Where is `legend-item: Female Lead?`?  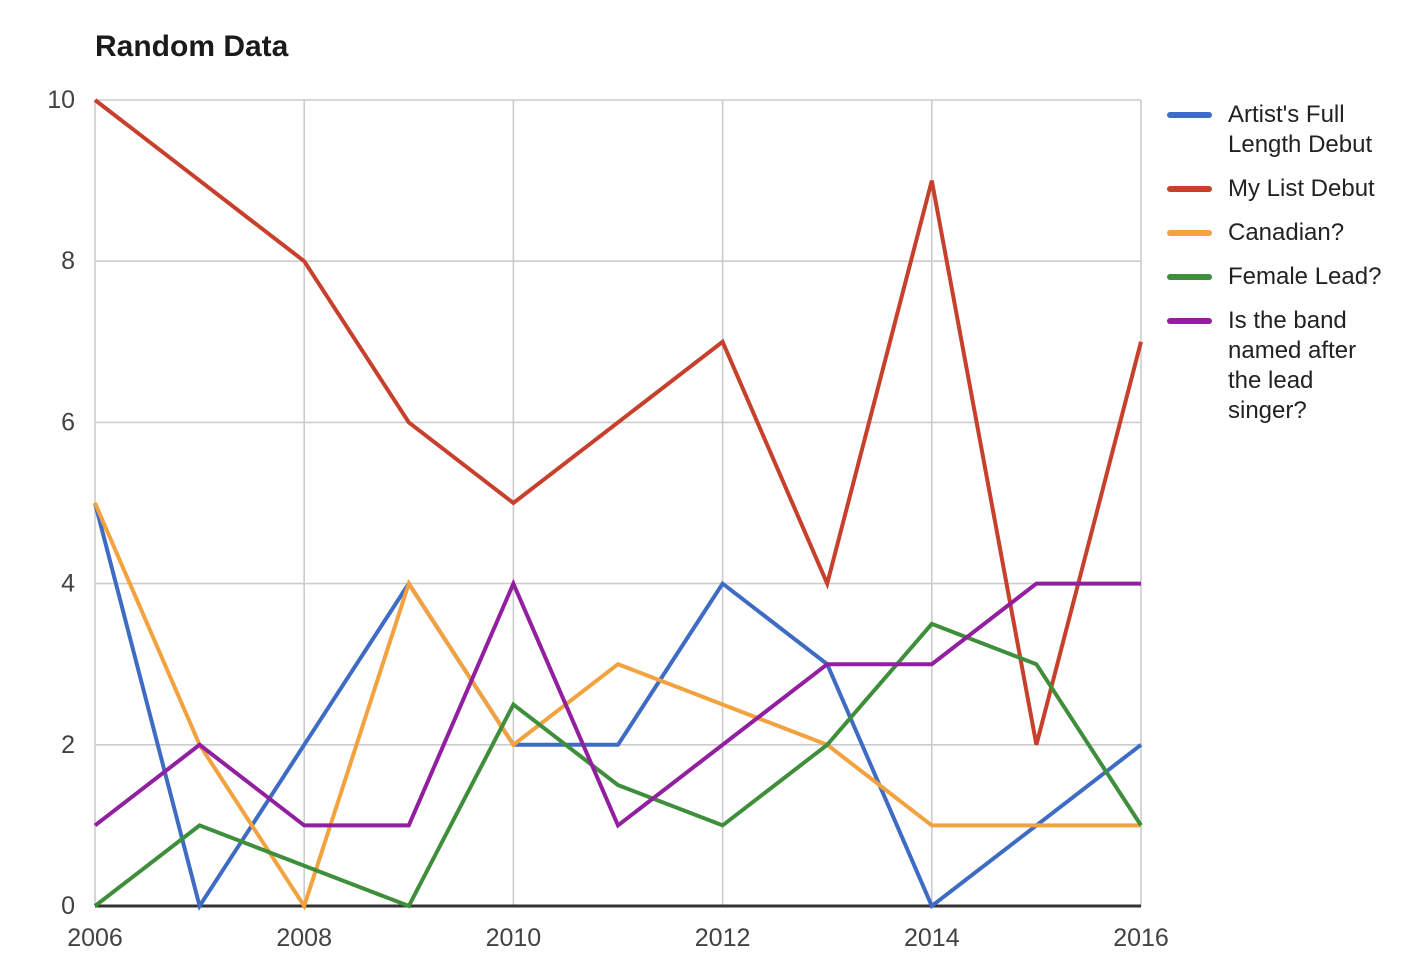
legend-item: Female Lead? is located at coordinates (1289, 277).